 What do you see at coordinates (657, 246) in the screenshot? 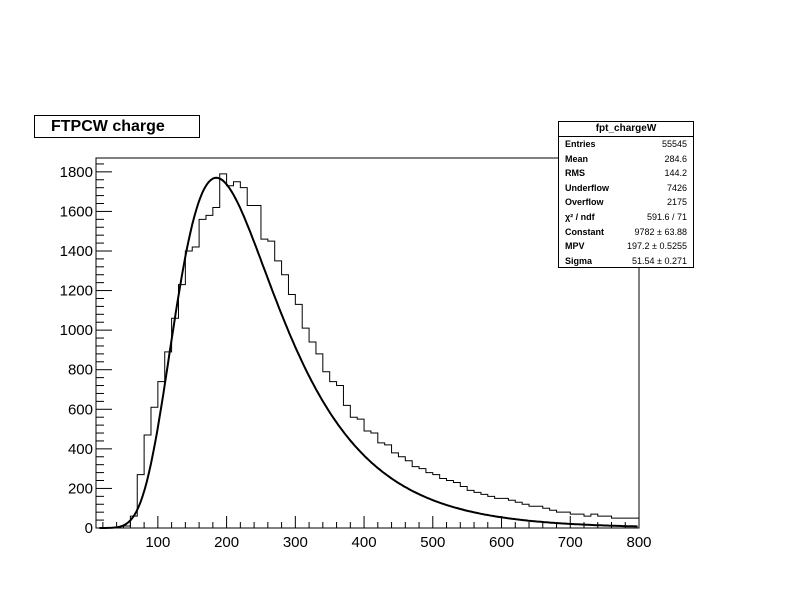
I see `stats-value: 197.2 ± 0.5255` at bounding box center [657, 246].